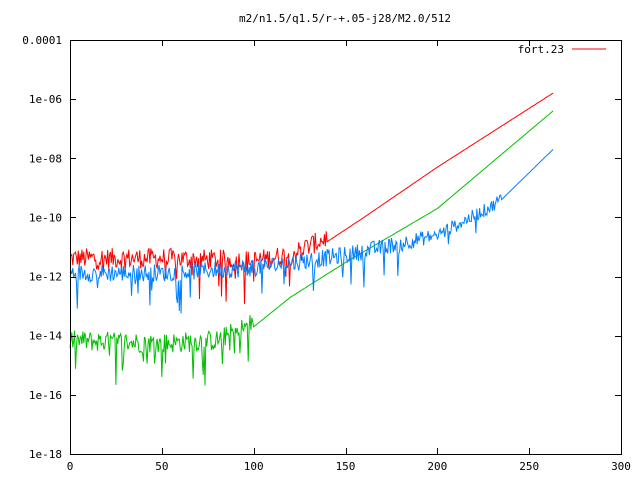 The height and width of the screenshot is (480, 640). What do you see at coordinates (45, 336) in the screenshot?
I see `y-tick-label: 1e-14` at bounding box center [45, 336].